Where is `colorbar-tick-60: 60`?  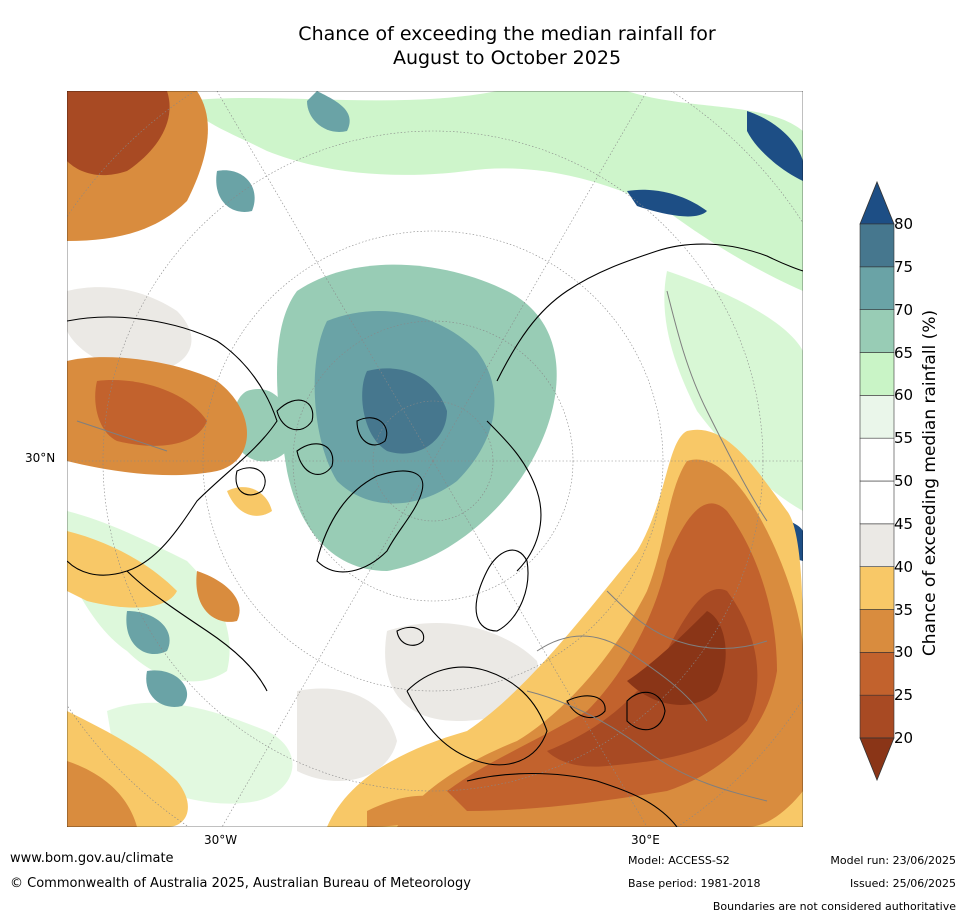
colorbar-tick-60: 60 is located at coordinates (904, 395).